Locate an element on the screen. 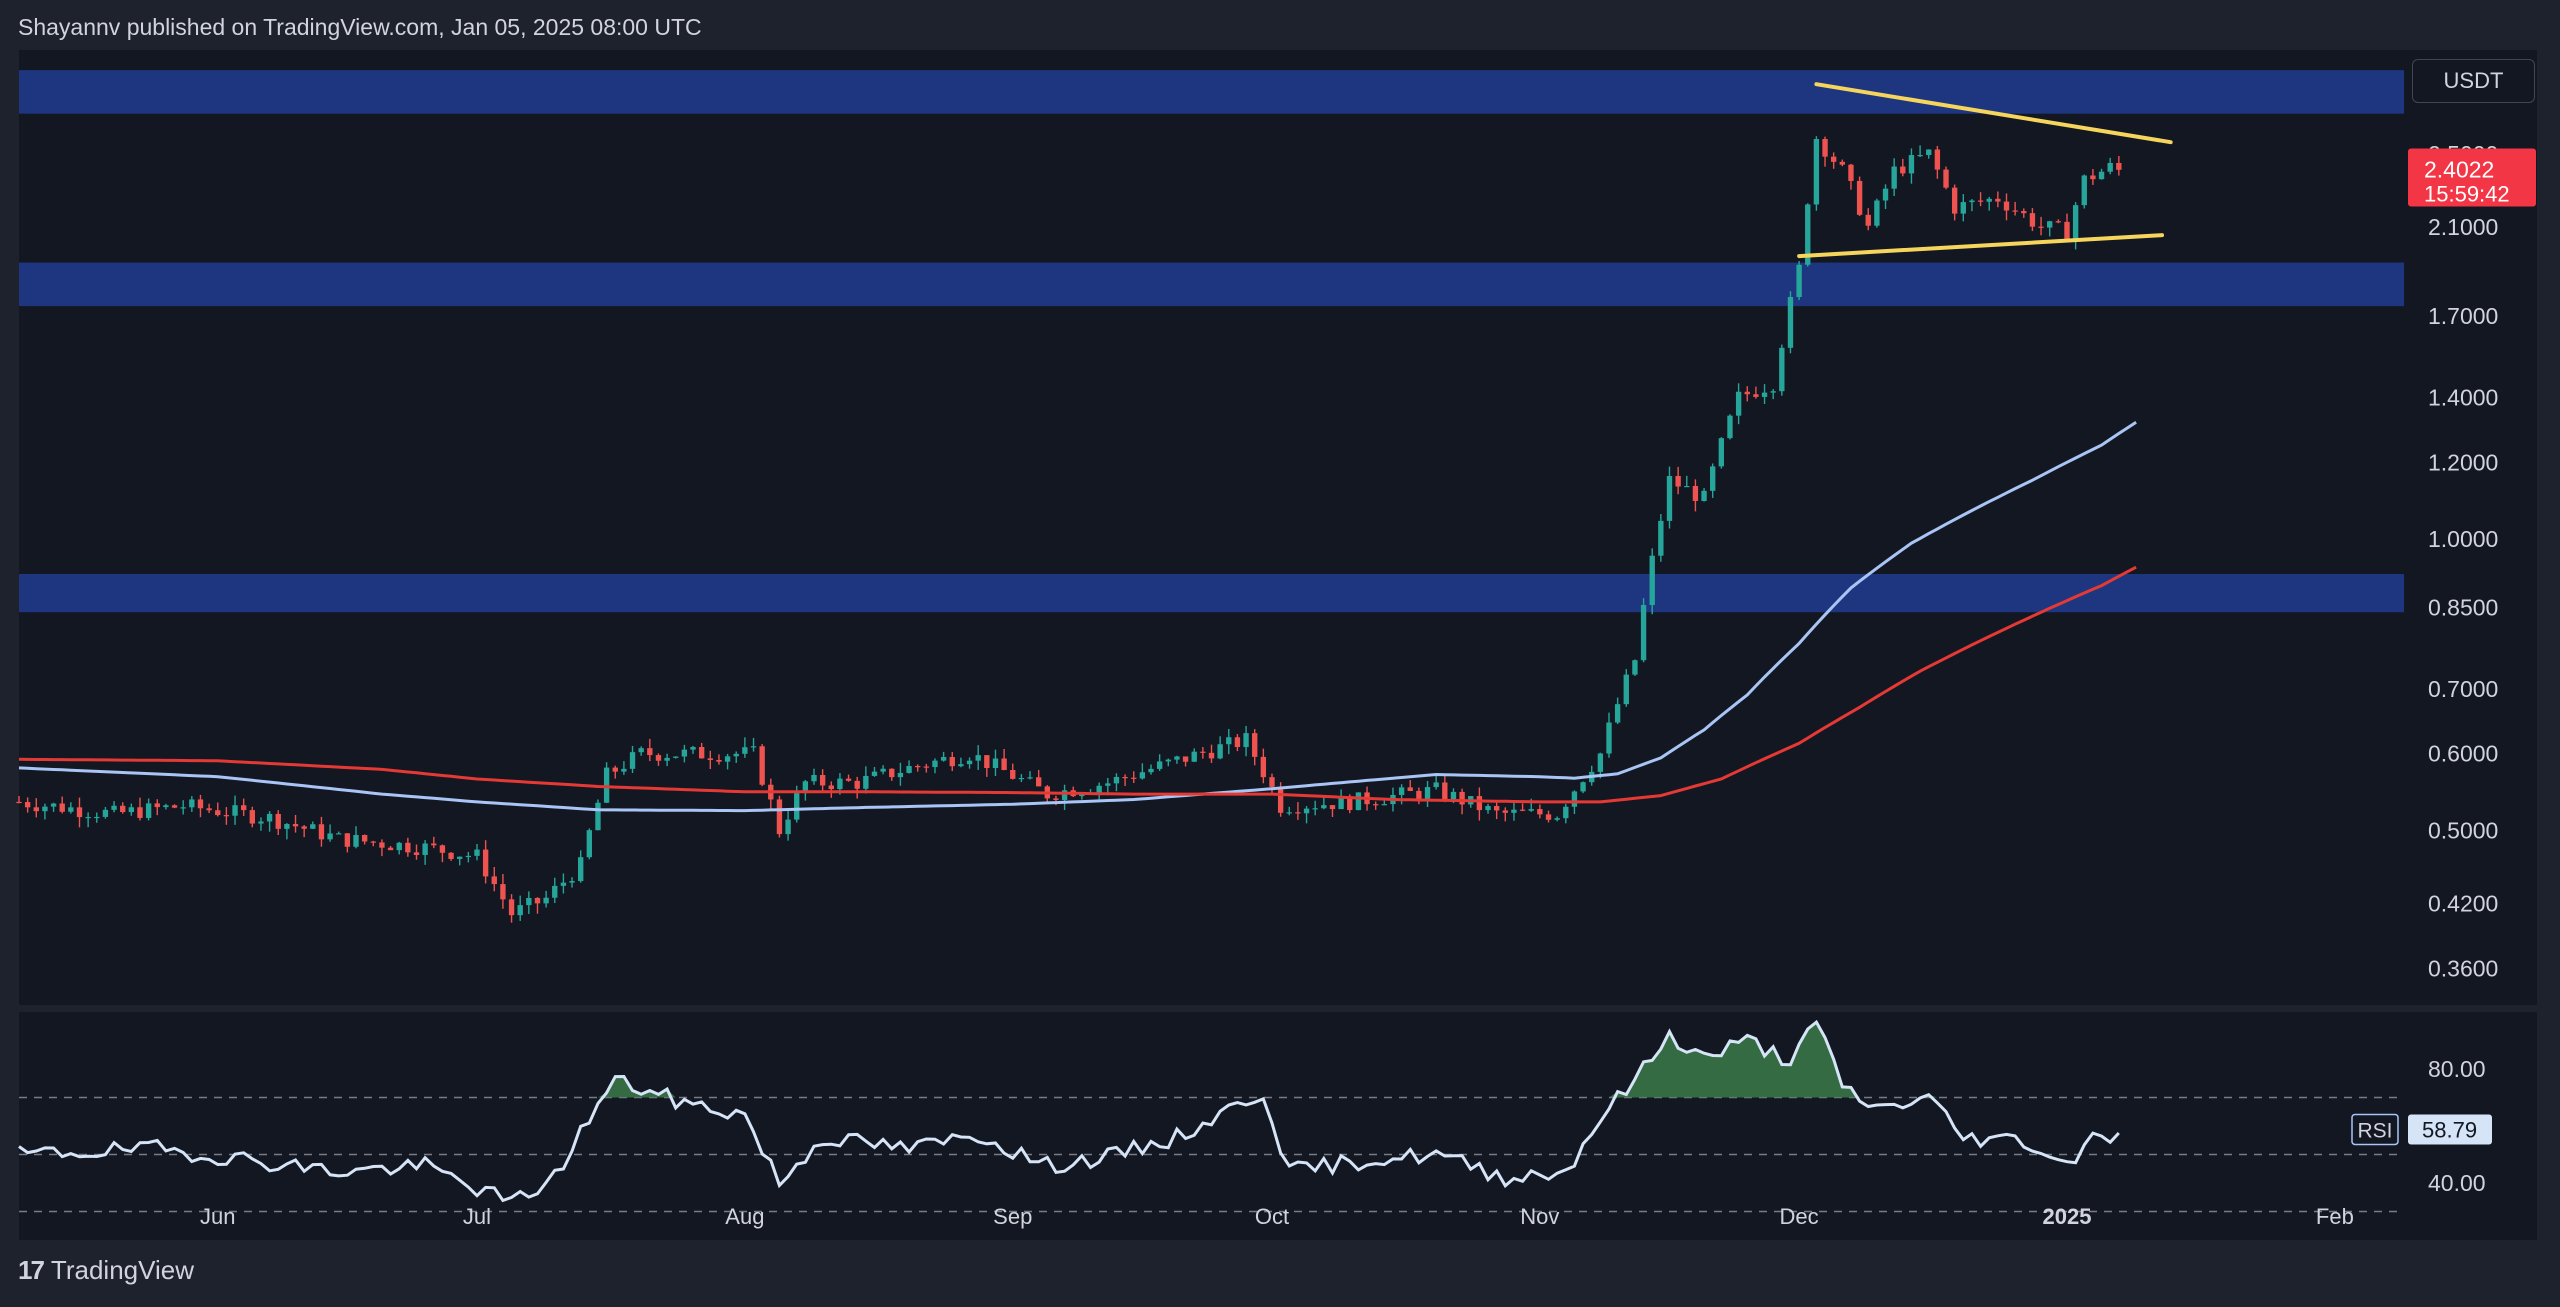 The image size is (2560, 1307). rsi-name-label: RSI is located at coordinates (2374, 1130).